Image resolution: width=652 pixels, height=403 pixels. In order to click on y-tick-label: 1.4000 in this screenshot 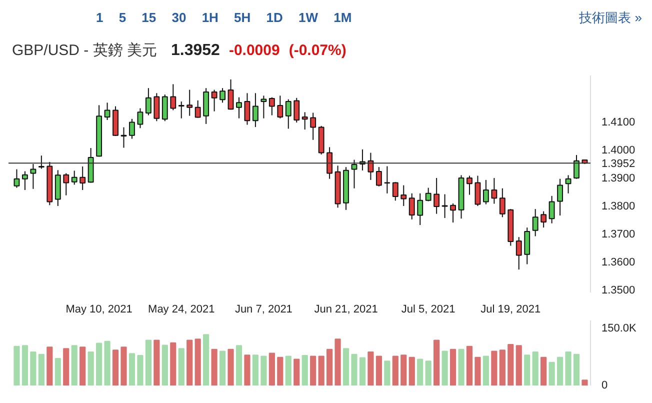, I will do `click(619, 150)`.